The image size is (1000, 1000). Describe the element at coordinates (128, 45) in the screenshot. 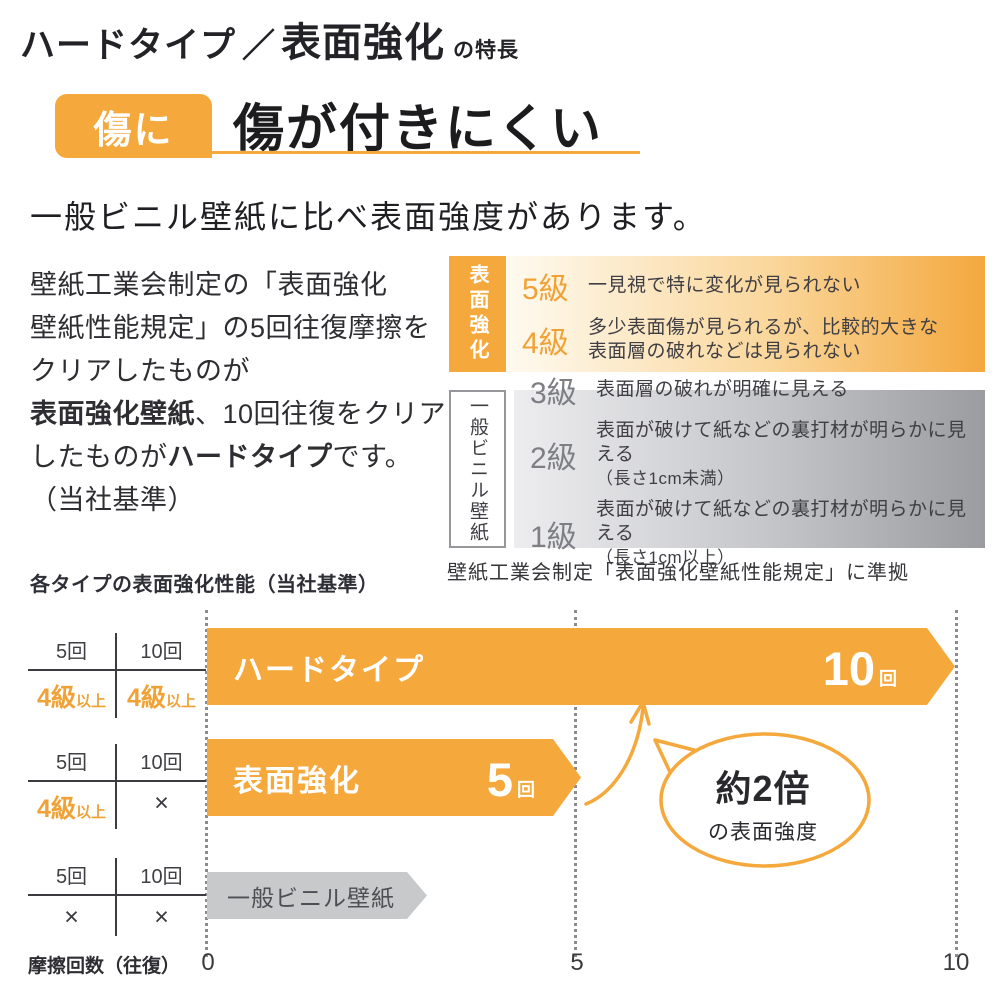

I see `title-hard-type: ハードタイプ` at that location.